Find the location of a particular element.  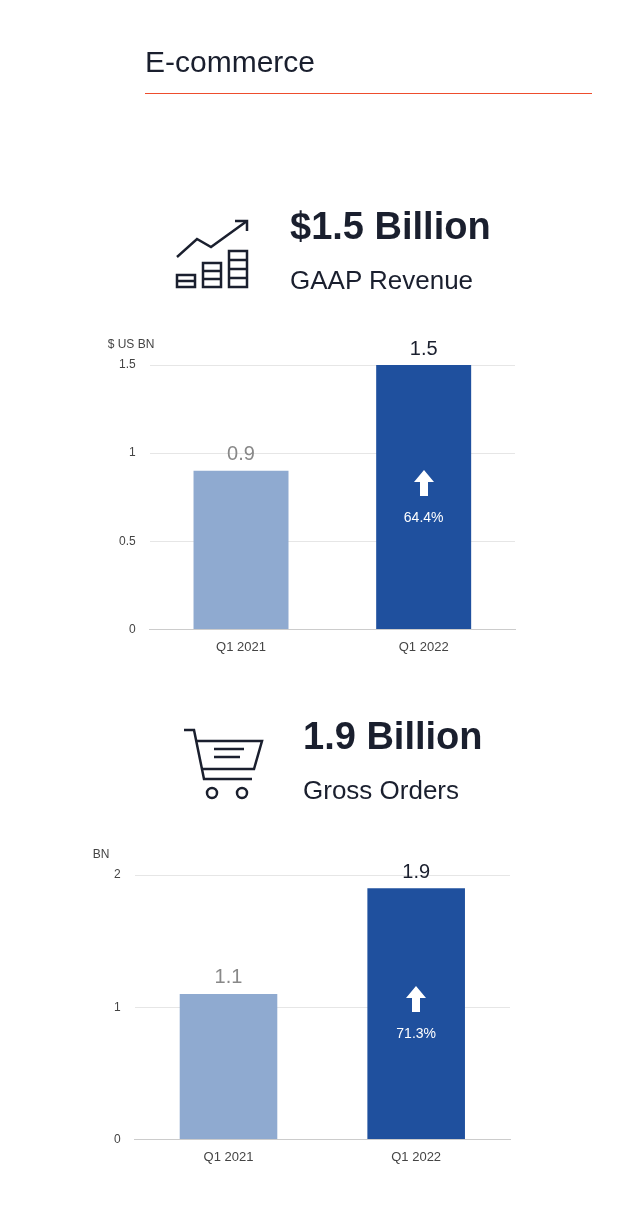

chart-title: $1.5 Billion is located at coordinates (390, 226).